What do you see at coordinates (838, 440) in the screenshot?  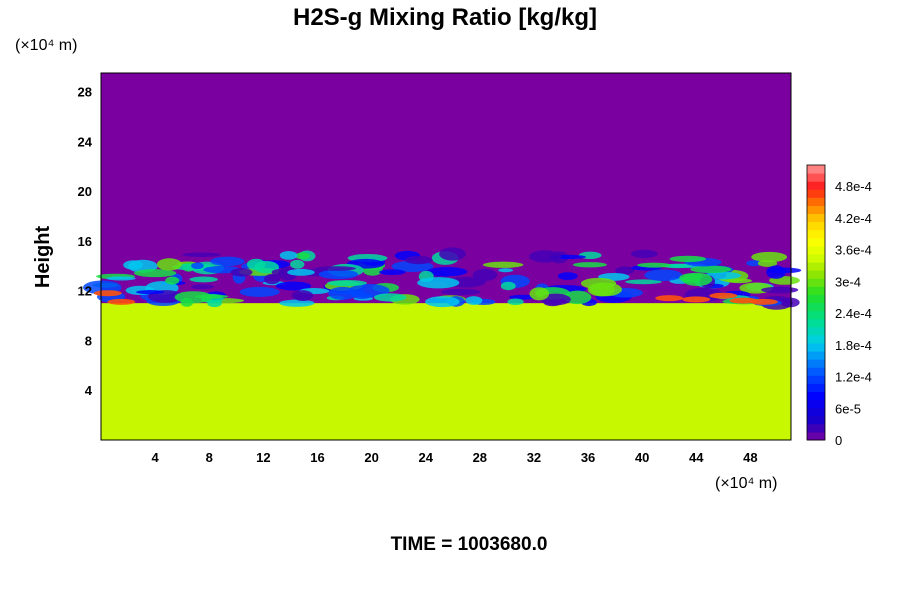 I see `colorbar-tick-label: 0` at bounding box center [838, 440].